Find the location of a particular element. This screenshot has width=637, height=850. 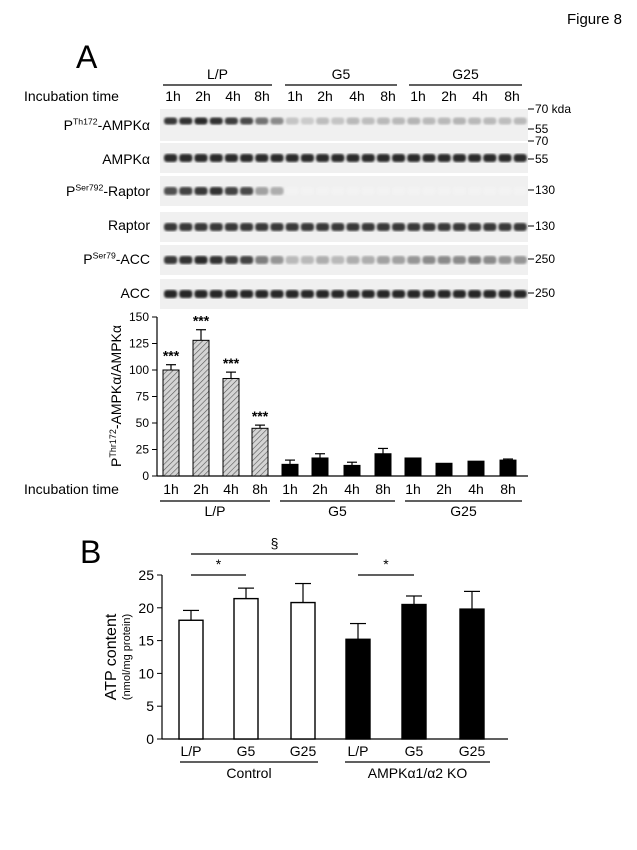

blot-time-1-2: 4h is located at coordinates (357, 96).